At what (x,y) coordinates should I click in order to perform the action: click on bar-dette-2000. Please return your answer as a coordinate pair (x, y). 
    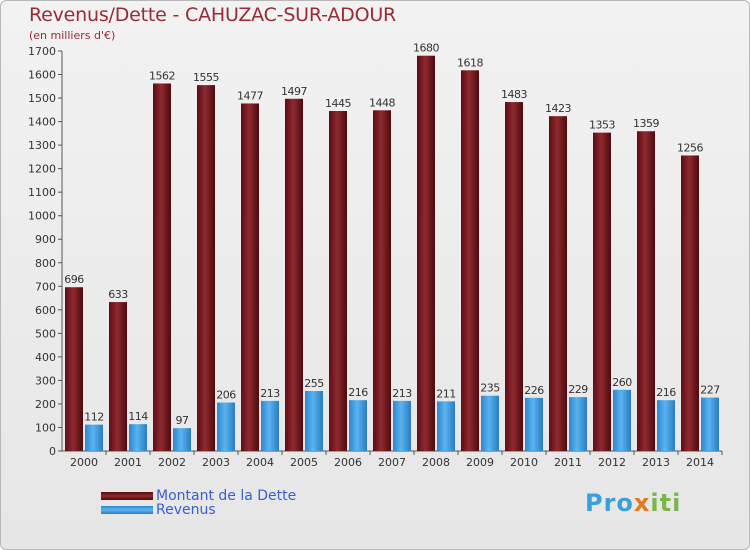
    Looking at the image, I should click on (74, 369).